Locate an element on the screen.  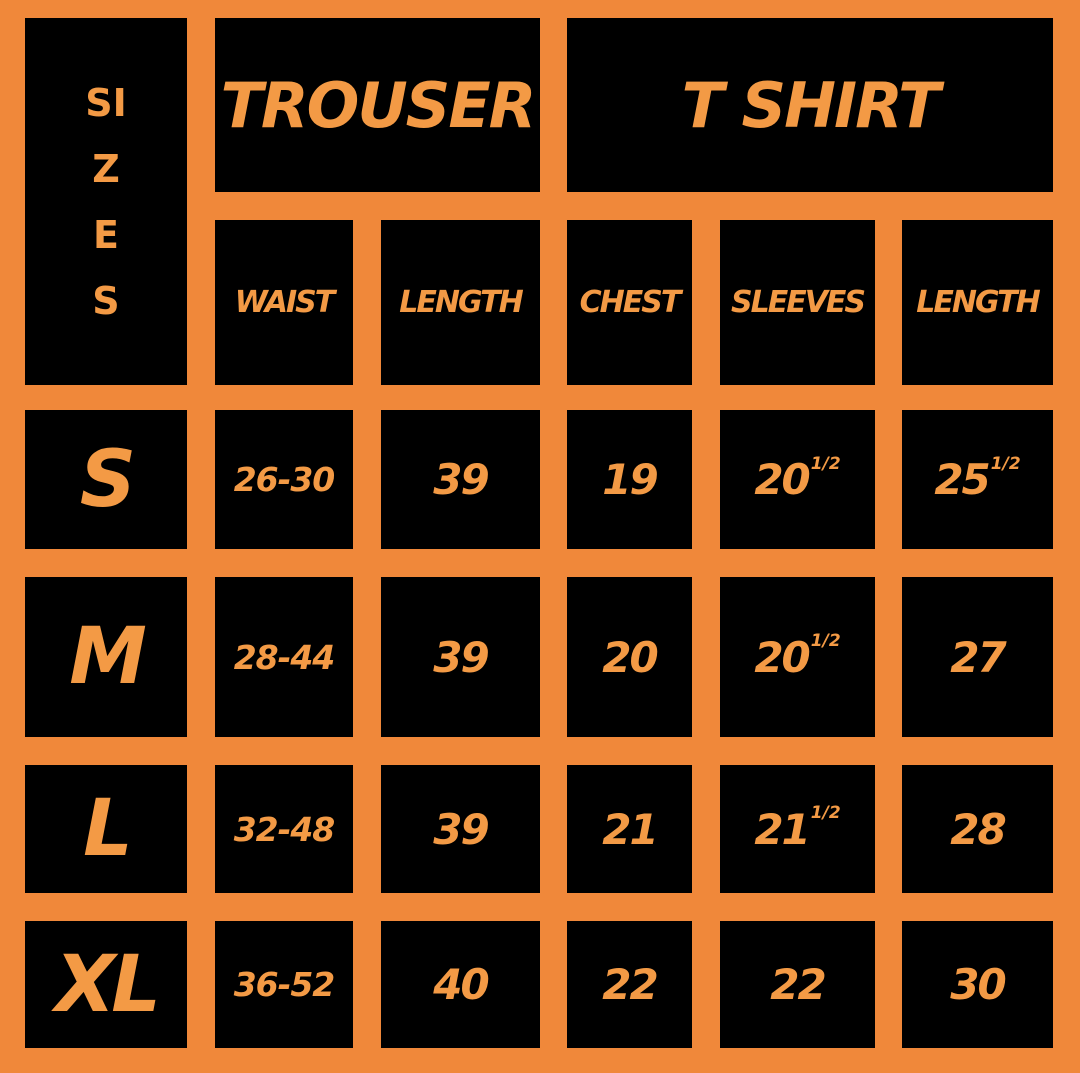
cell-value: 27 is located at coordinates (978, 657).